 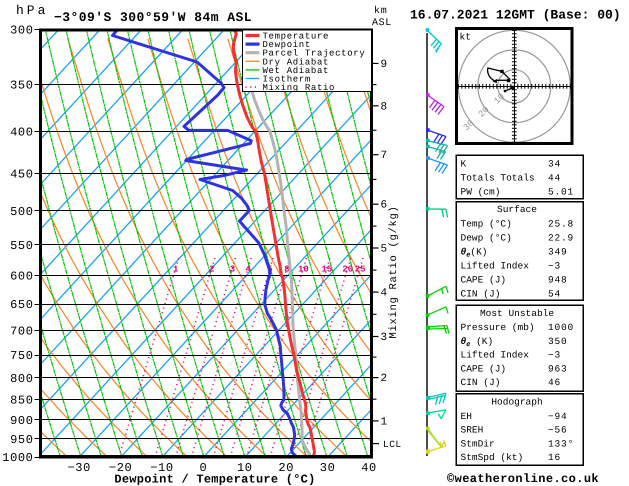 I want to click on svg-text: km, so click(x=381, y=11).